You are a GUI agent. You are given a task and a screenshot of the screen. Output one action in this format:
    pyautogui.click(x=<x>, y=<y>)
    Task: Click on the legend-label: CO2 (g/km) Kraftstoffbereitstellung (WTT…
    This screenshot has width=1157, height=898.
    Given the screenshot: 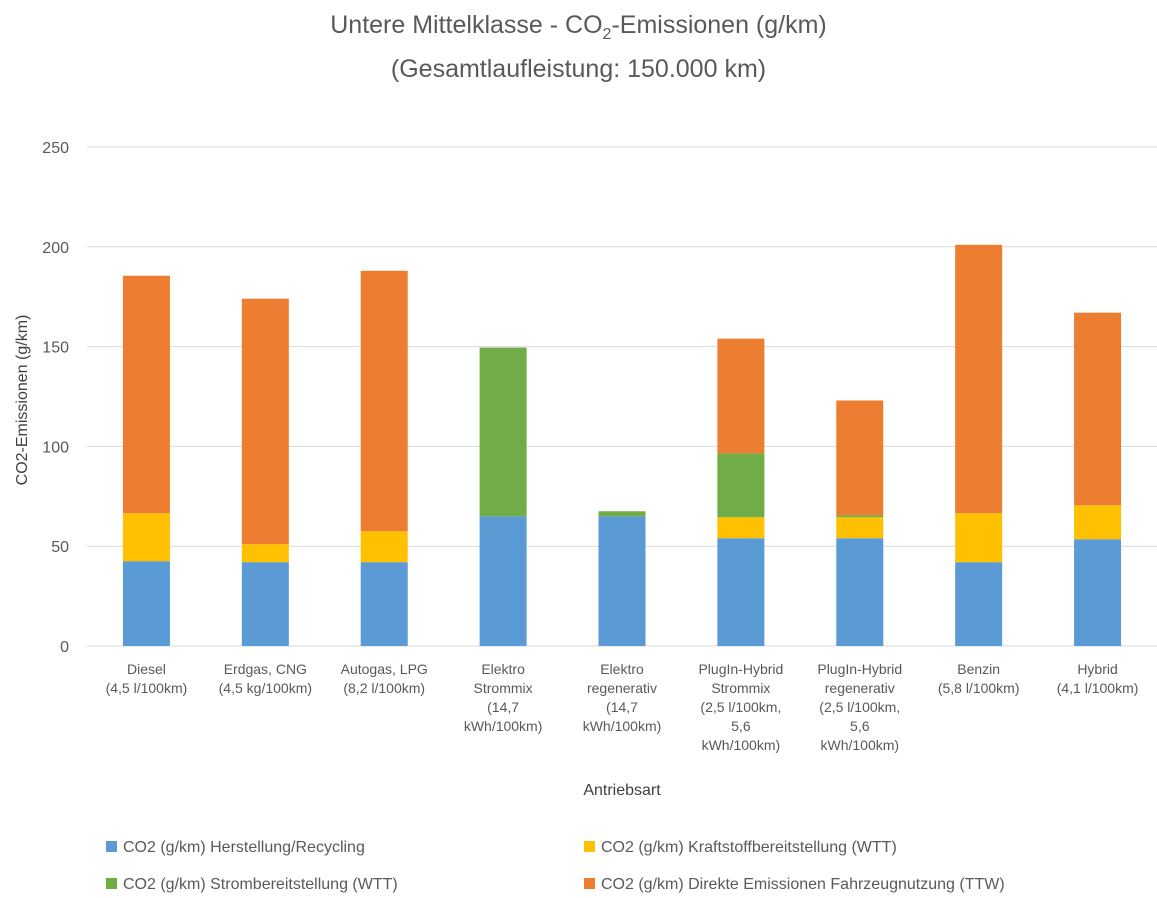 What is the action you would take?
    pyautogui.click(x=749, y=847)
    